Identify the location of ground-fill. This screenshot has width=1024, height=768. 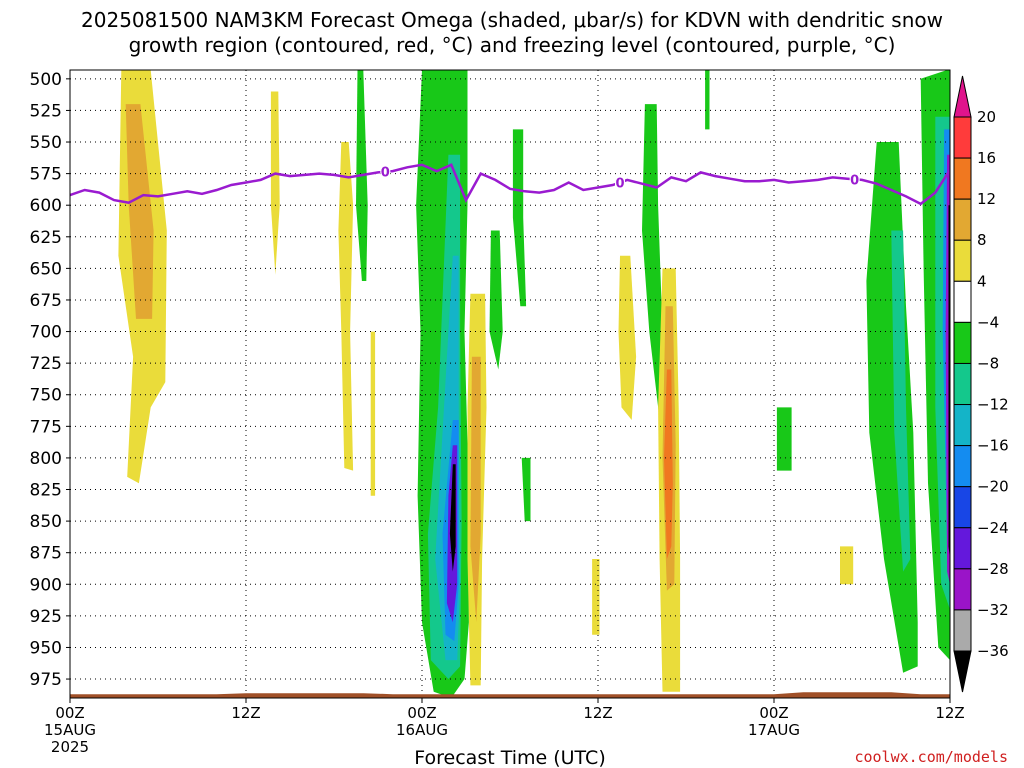
(510, 695).